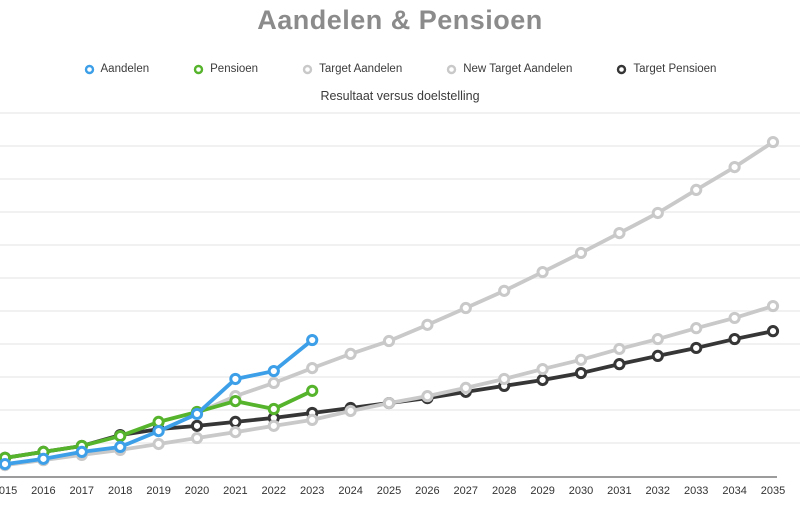  Describe the element at coordinates (675, 69) in the screenshot. I see `legend-label: Target Pensioen` at that location.